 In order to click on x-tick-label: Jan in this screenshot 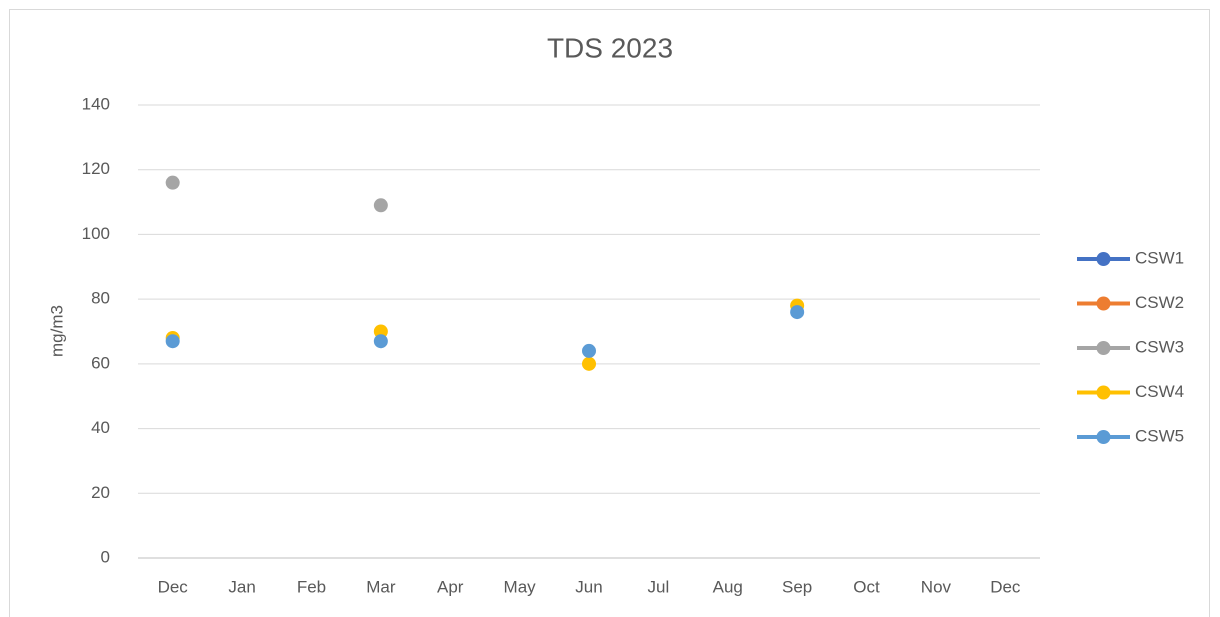, I will do `click(241, 586)`.